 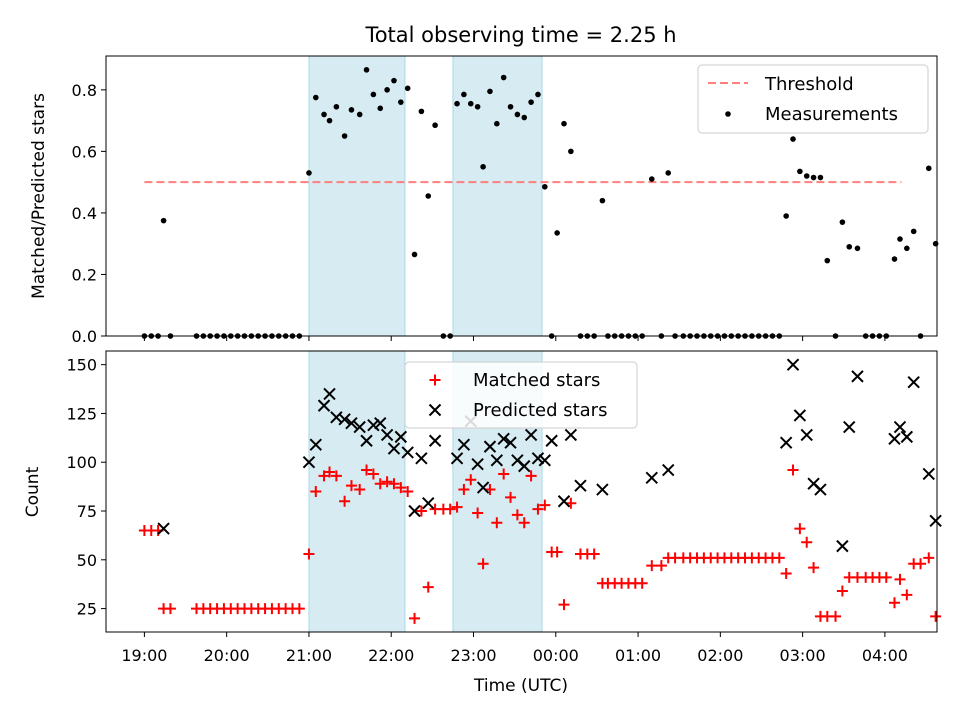 What do you see at coordinates (809, 84) in the screenshot?
I see `legend-threshold-label: Threshold` at bounding box center [809, 84].